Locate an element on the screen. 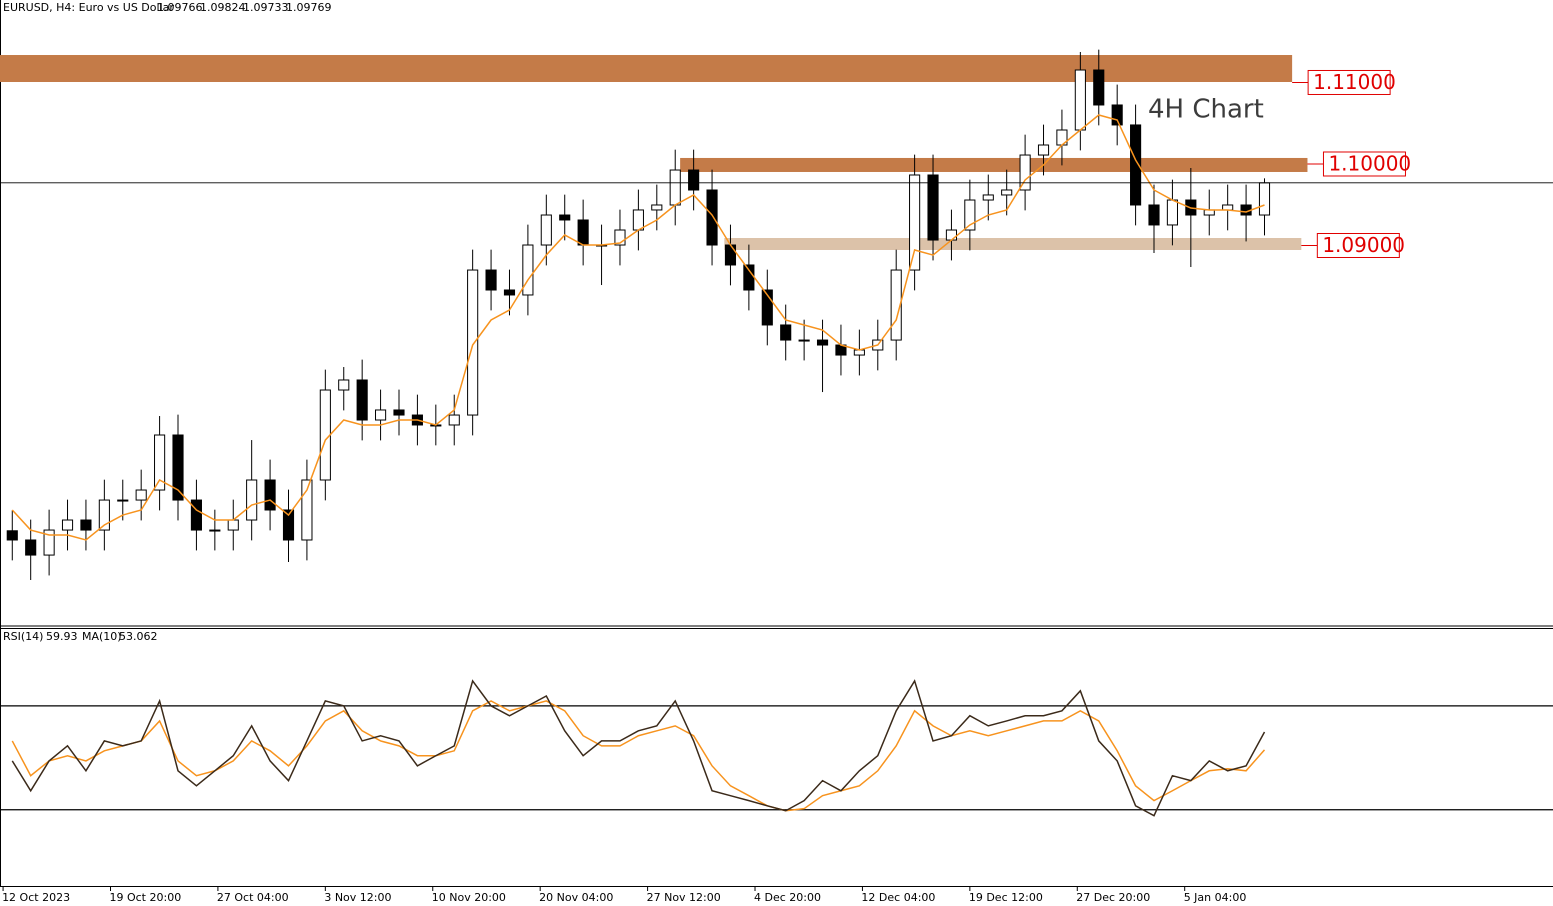 Image resolution: width=1553 pixels, height=906 pixels. rsi-ma-name: MA(10) is located at coordinates (102, 636).